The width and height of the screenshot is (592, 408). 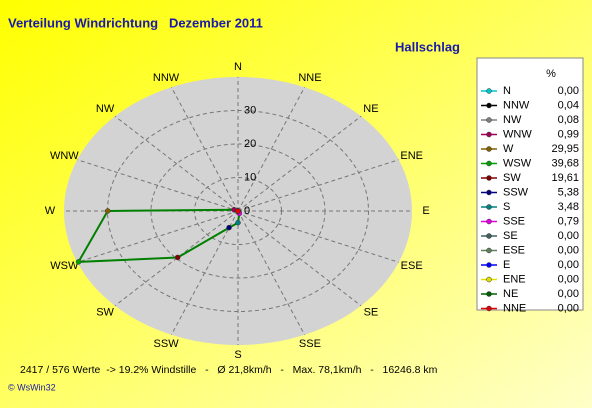 What do you see at coordinates (565, 163) in the screenshot?
I see `legend-value: 39,68` at bounding box center [565, 163].